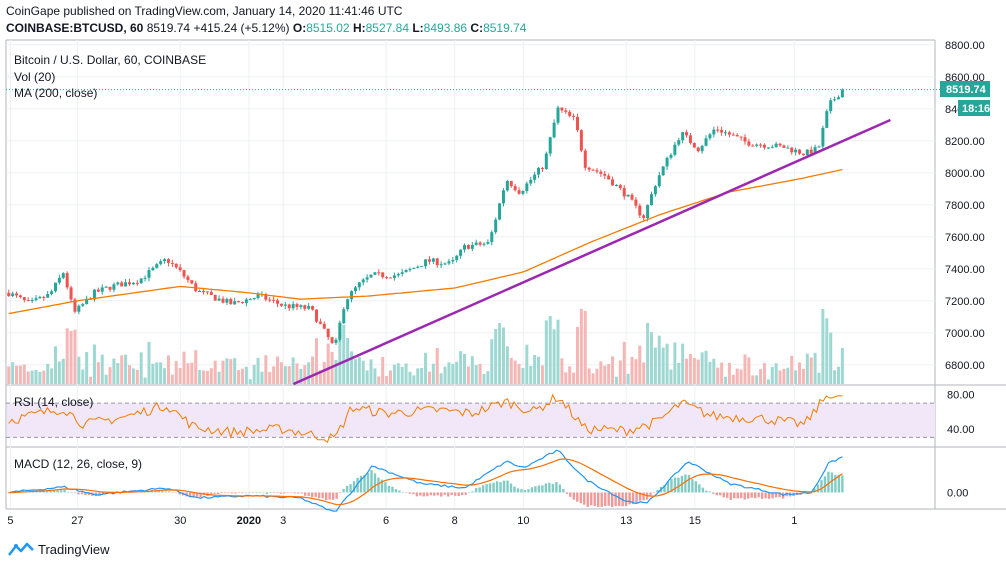 Image resolution: width=1006 pixels, height=569 pixels. What do you see at coordinates (77, 521) in the screenshot?
I see `time-tick-label: 27` at bounding box center [77, 521].